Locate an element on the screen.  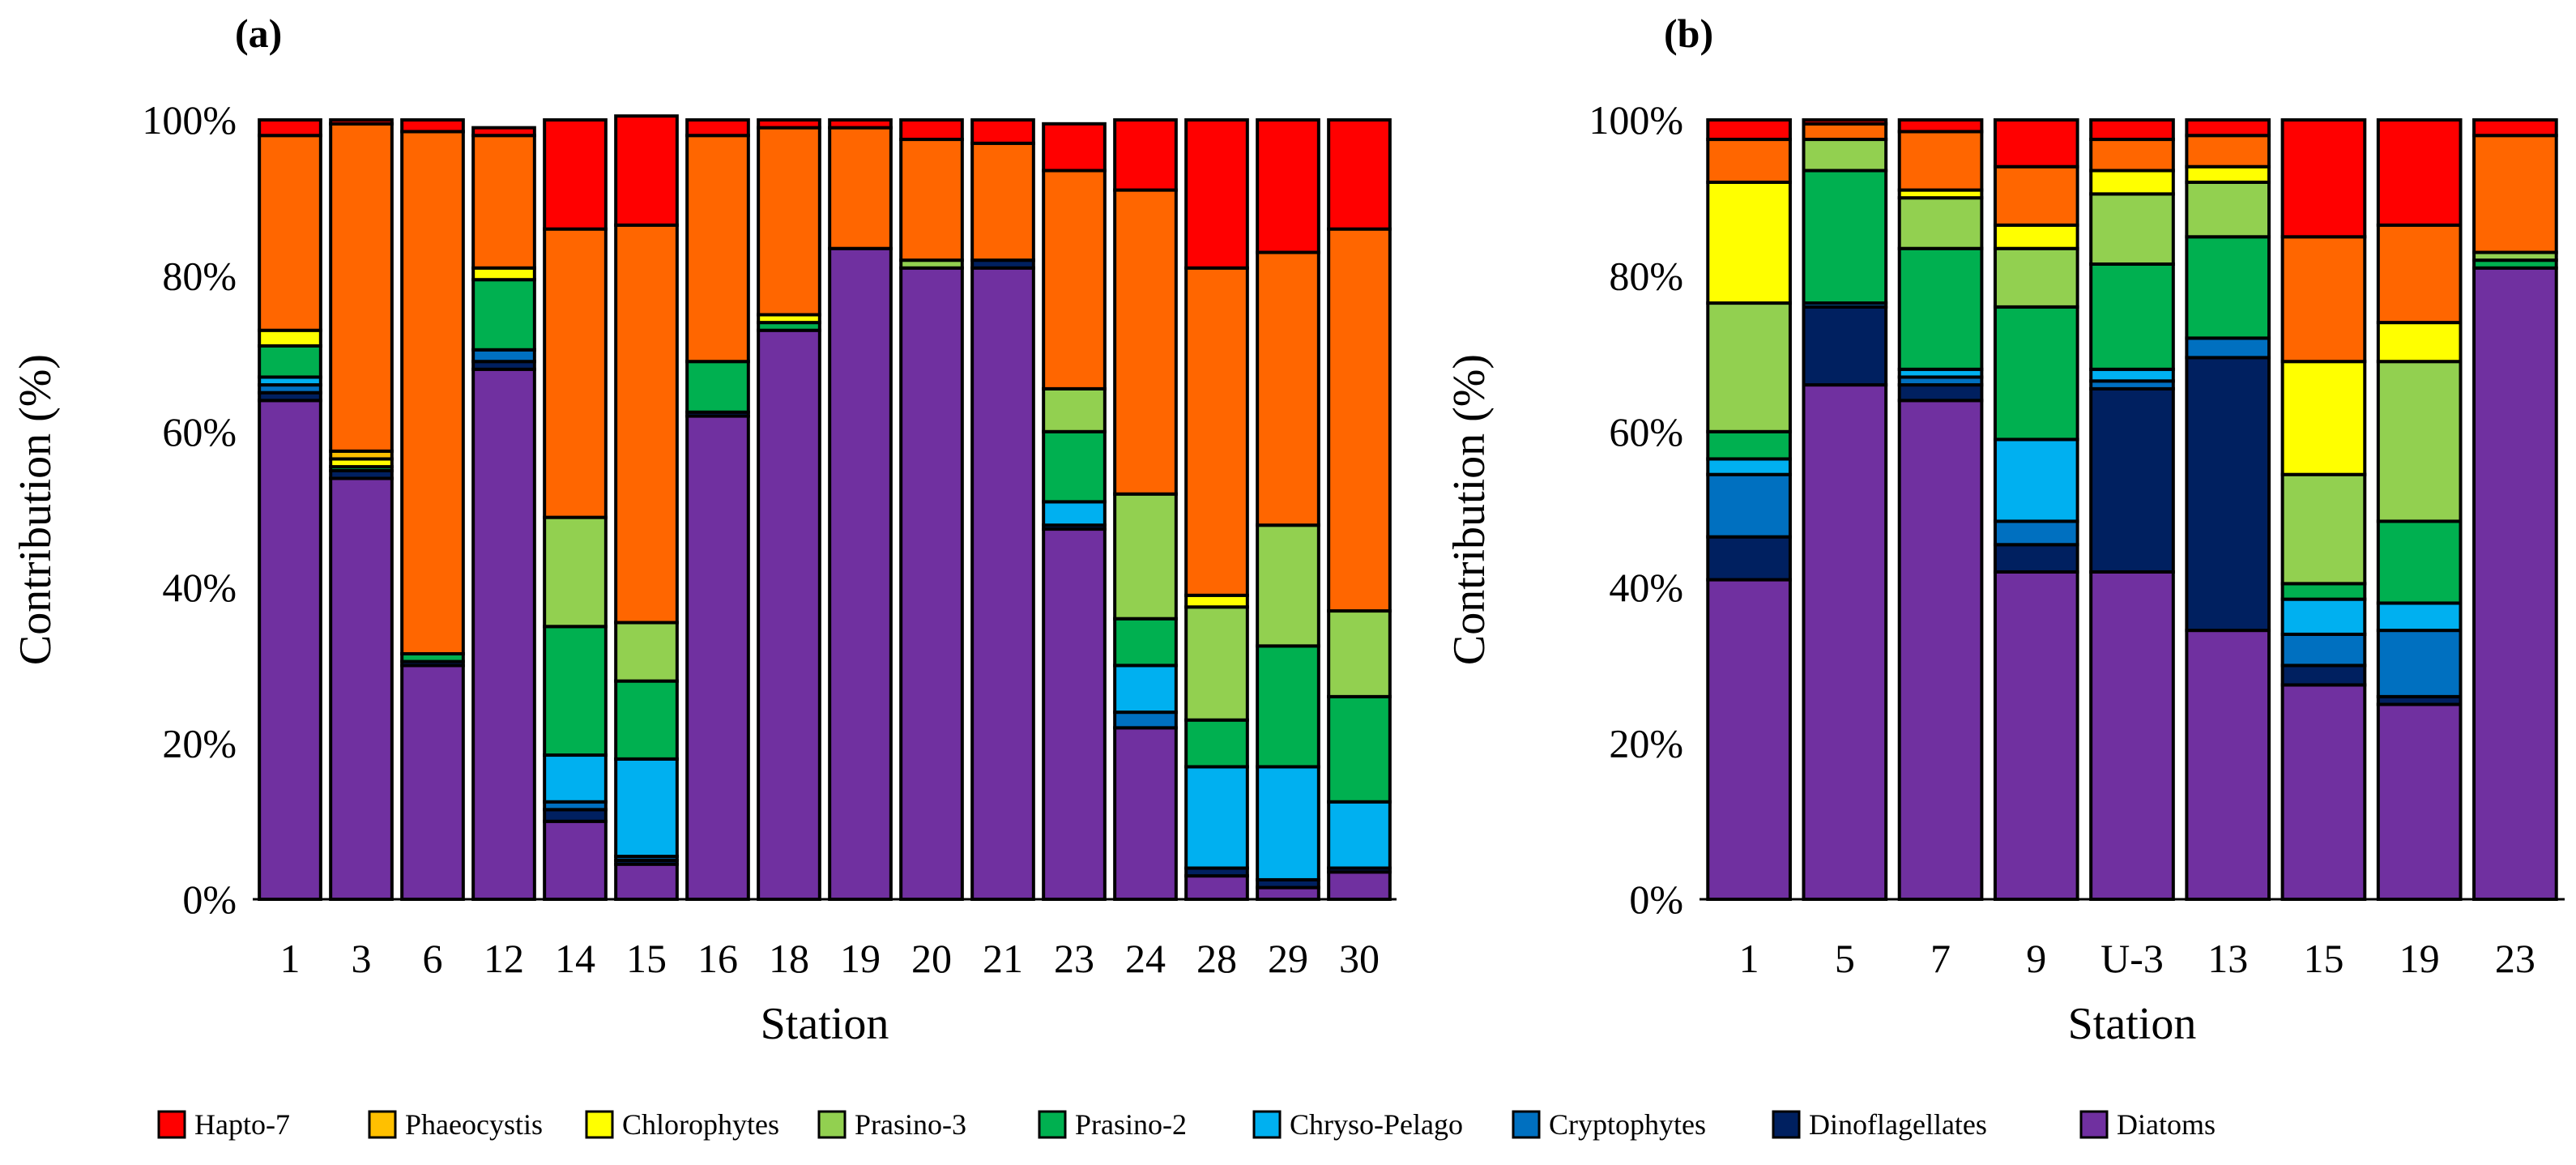
x-tick-label: 15 is located at coordinates (2323, 958).